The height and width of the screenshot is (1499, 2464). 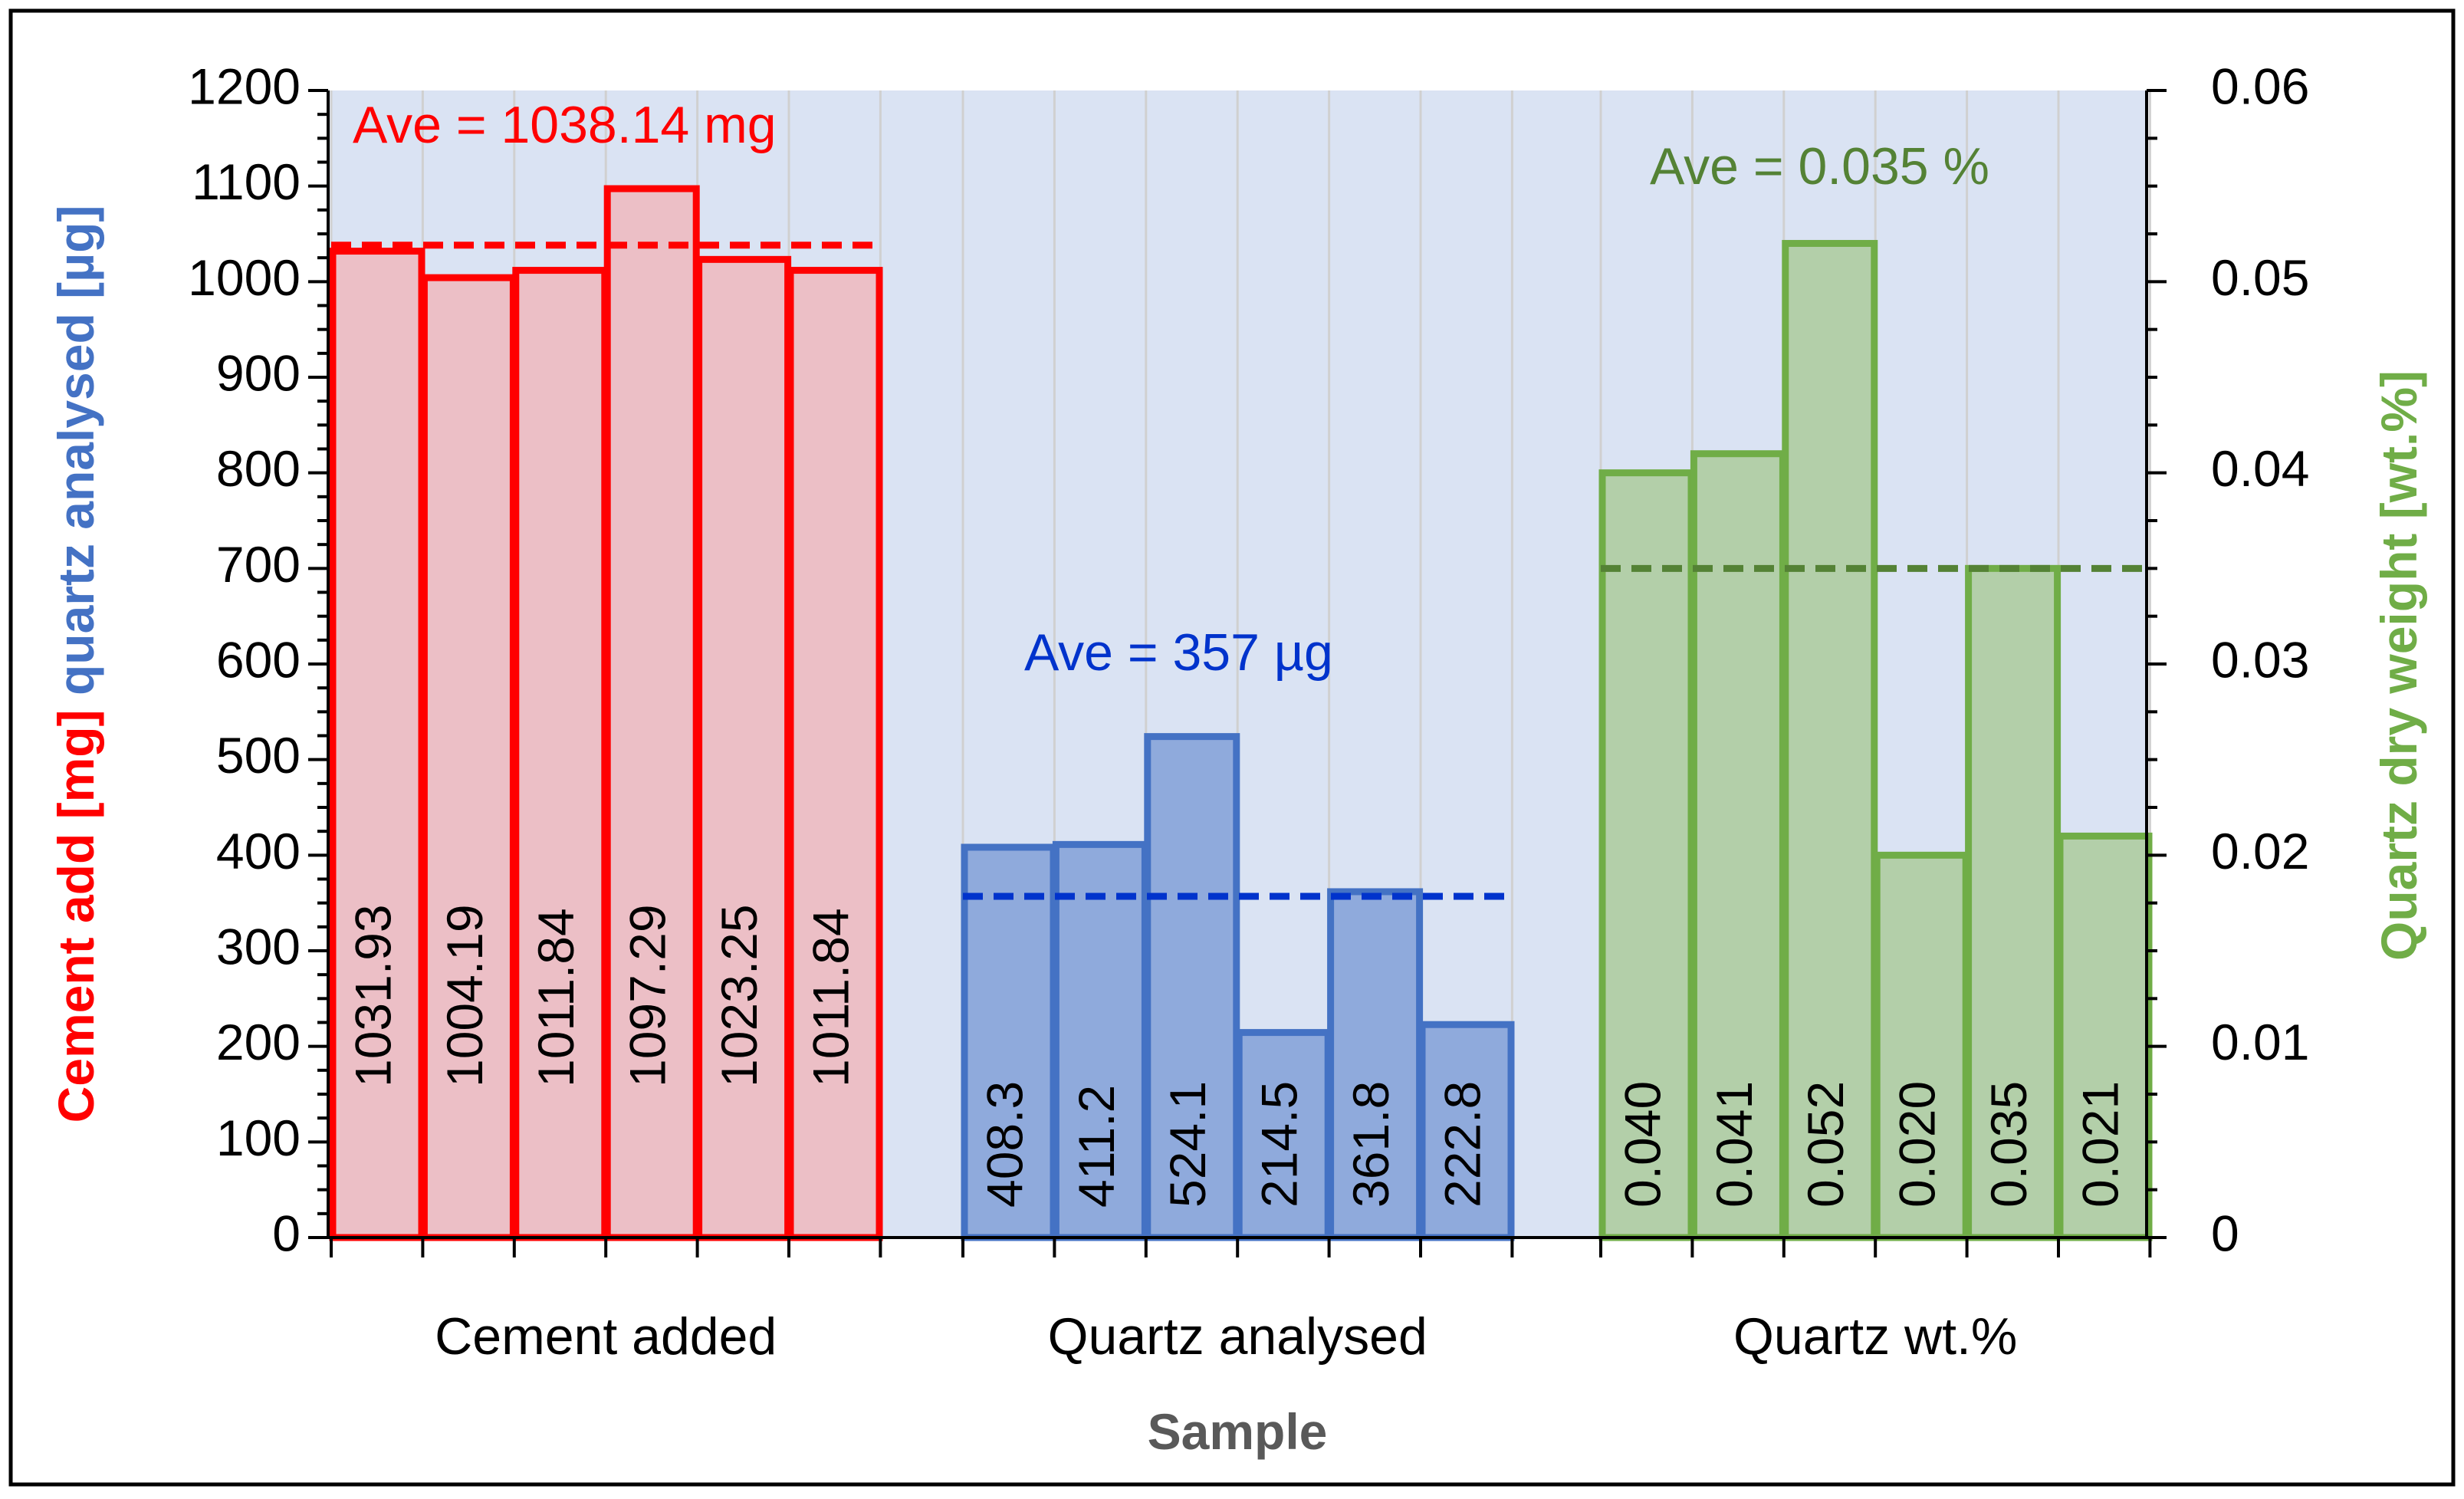 I want to click on quartz-bar-value-label: 361.8, so click(x=1370, y=1144).